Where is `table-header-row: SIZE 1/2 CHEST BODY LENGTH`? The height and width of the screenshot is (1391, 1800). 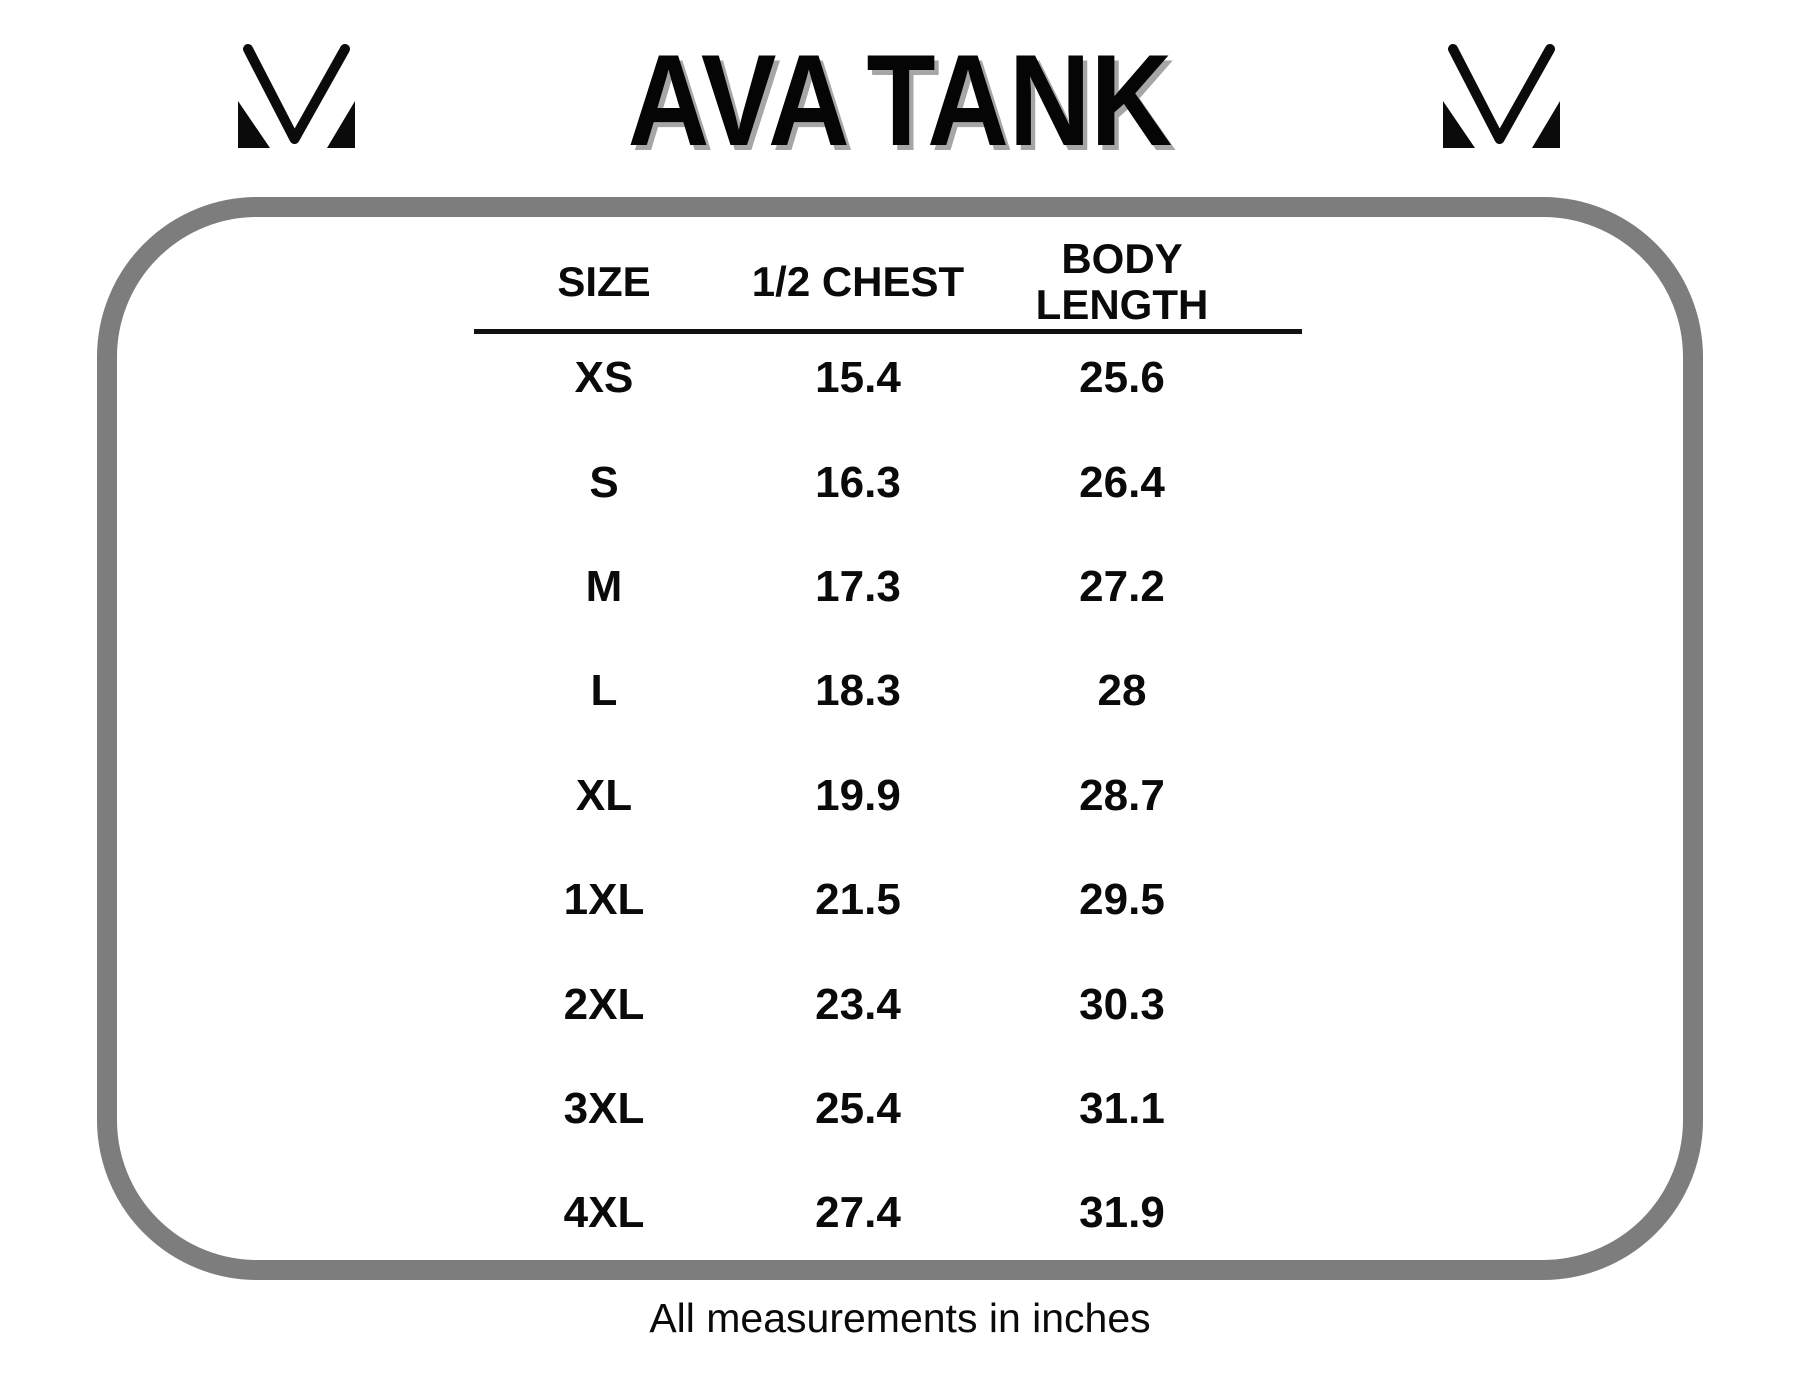 table-header-row: SIZE 1/2 CHEST BODY LENGTH is located at coordinates (868, 282).